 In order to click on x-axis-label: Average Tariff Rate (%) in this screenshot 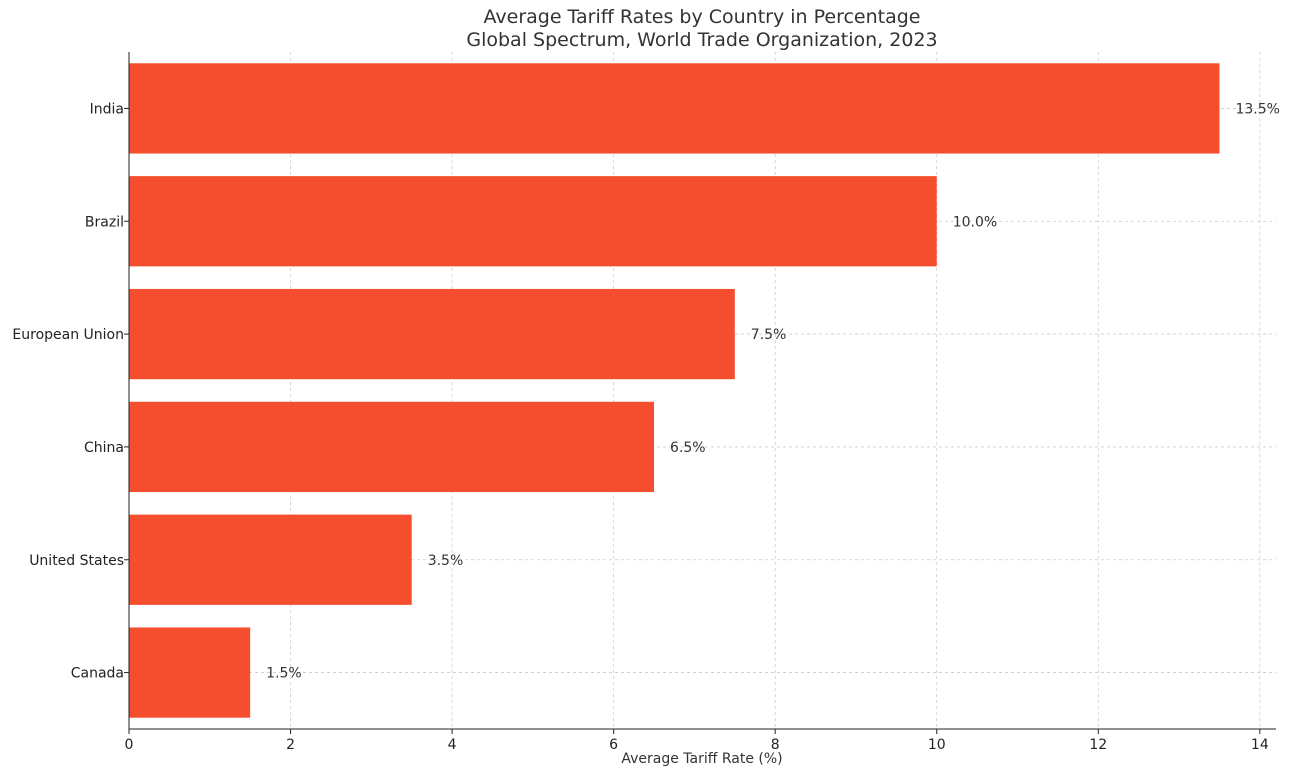, I will do `click(701, 759)`.